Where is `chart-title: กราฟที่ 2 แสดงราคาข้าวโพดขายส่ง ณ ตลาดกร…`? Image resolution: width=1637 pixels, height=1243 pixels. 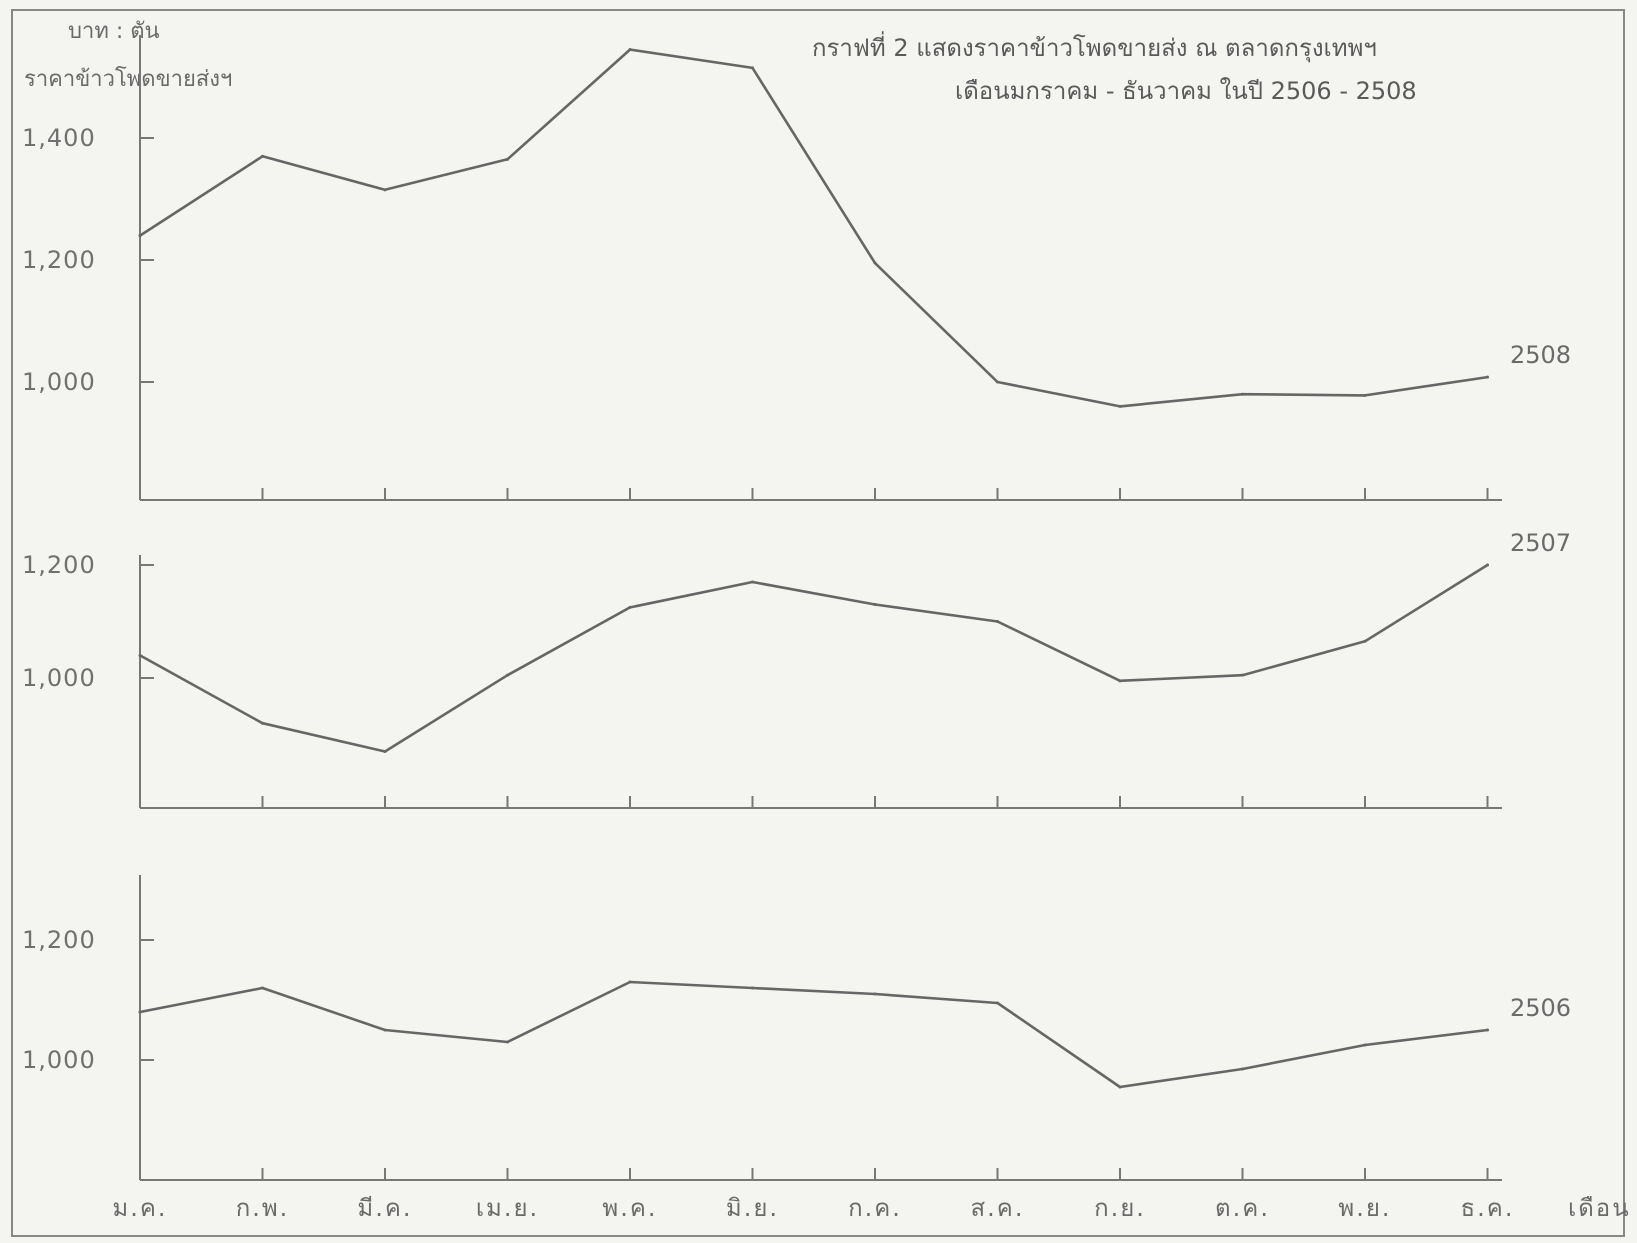
chart-title: กราฟที่ 2 แสดงราคาข้าวโพดขายส่ง ณ ตลาดกร… is located at coordinates (1094, 47).